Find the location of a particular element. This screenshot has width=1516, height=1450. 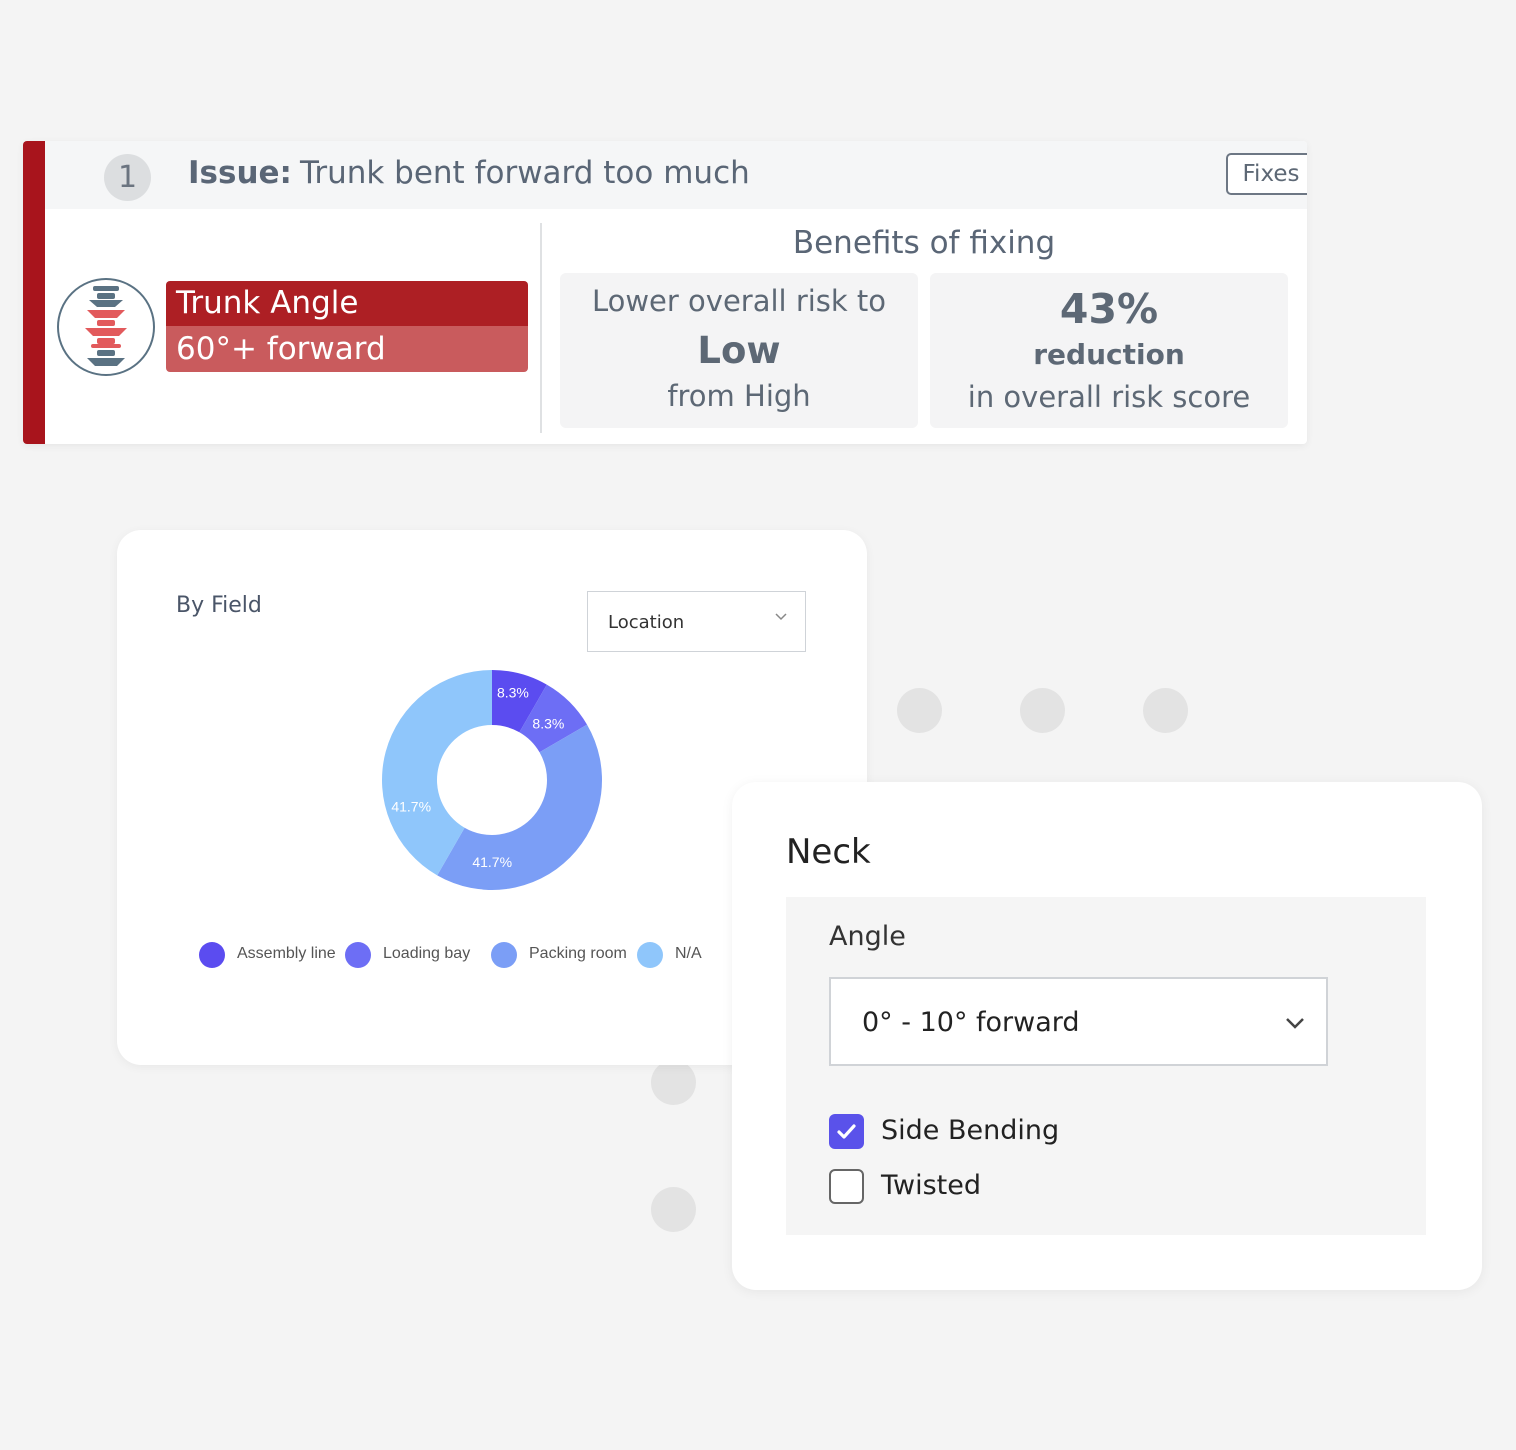

twisted-label: Twisted is located at coordinates (931, 1185).